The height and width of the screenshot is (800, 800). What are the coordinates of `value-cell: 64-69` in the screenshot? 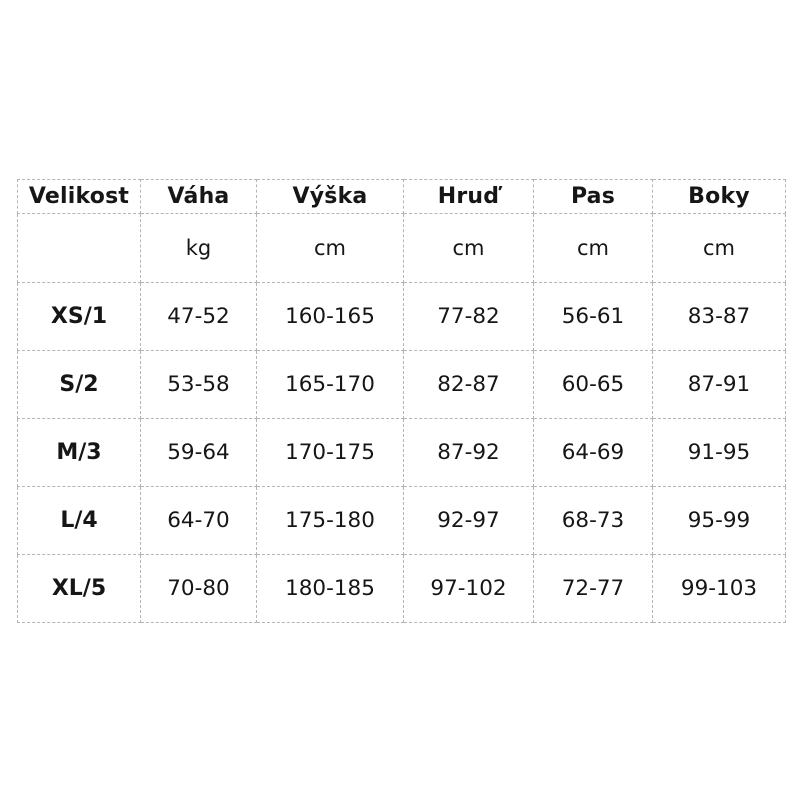 It's located at (593, 452).